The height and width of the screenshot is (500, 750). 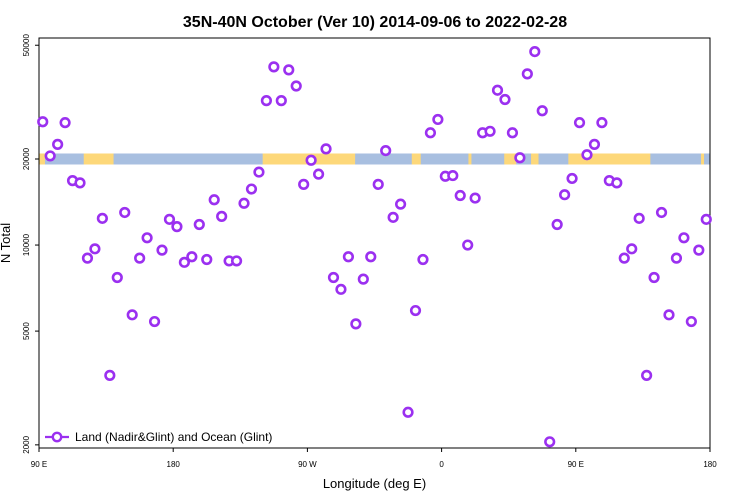 What do you see at coordinates (441, 464) in the screenshot?
I see `x-tick-label: 0` at bounding box center [441, 464].